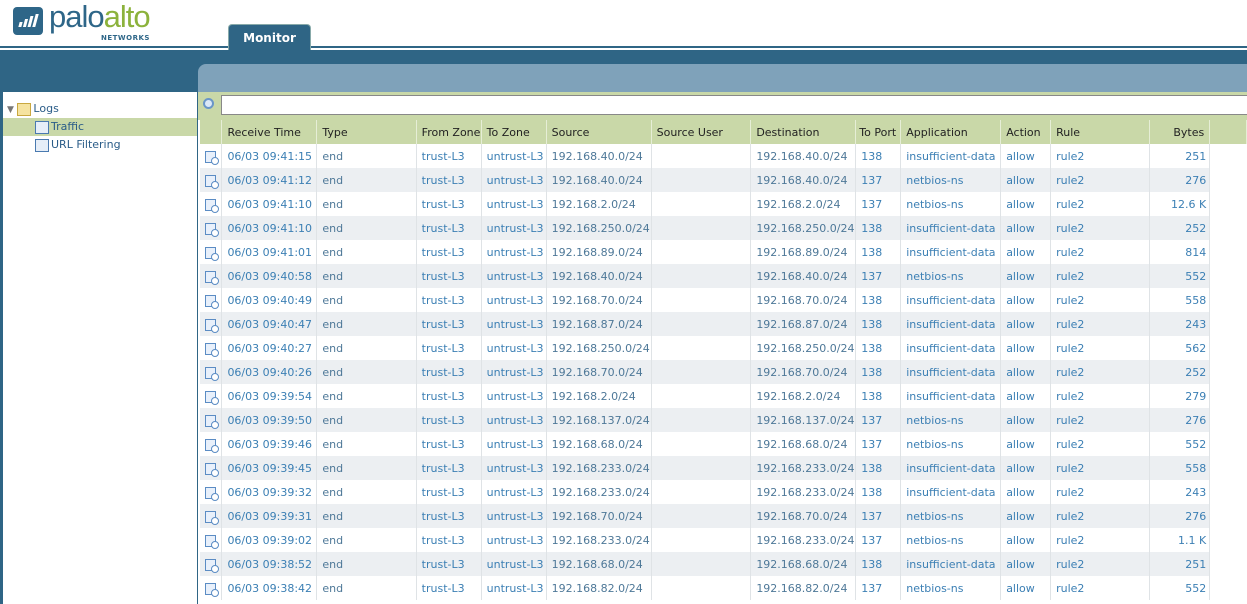 This screenshot has width=1247, height=604. Describe the element at coordinates (599, 564) in the screenshot. I see `cell-source: 192.168.68.0/24` at that location.